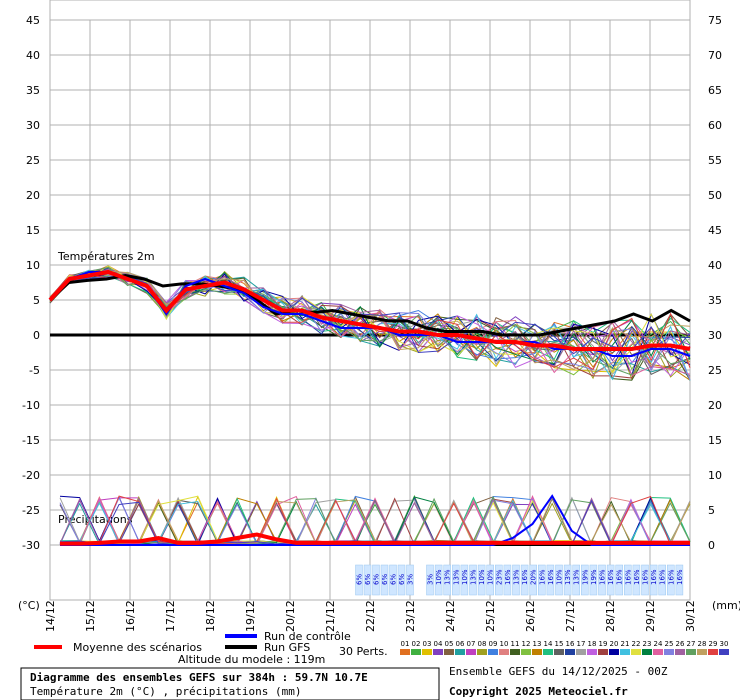 Image resolution: width=740 pixels, height=700 pixels. What do you see at coordinates (702, 644) in the screenshot?
I see `member-number: 28` at bounding box center [702, 644].